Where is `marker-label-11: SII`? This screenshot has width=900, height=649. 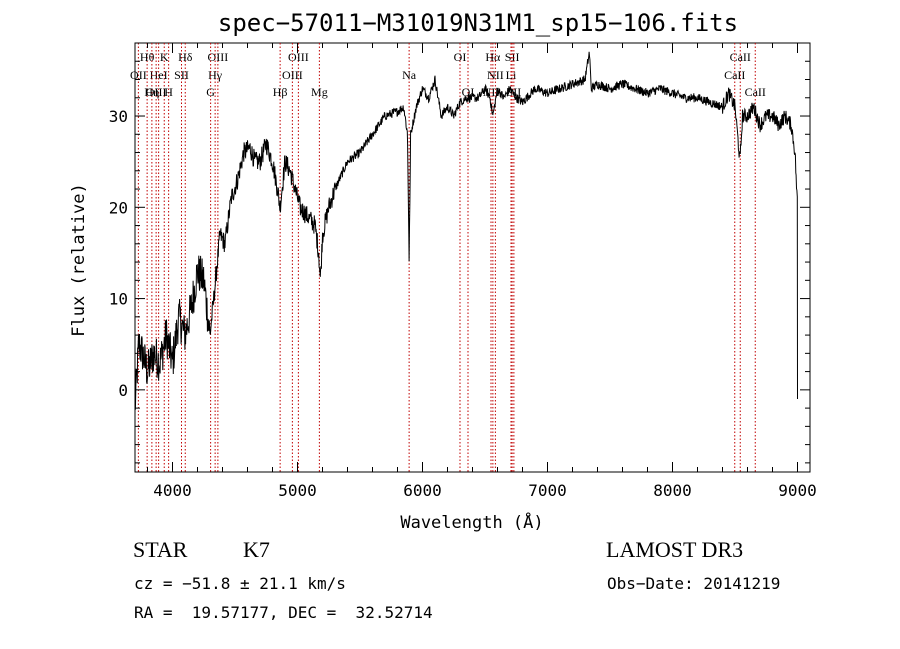 marker-label-11: SII is located at coordinates (181, 75).